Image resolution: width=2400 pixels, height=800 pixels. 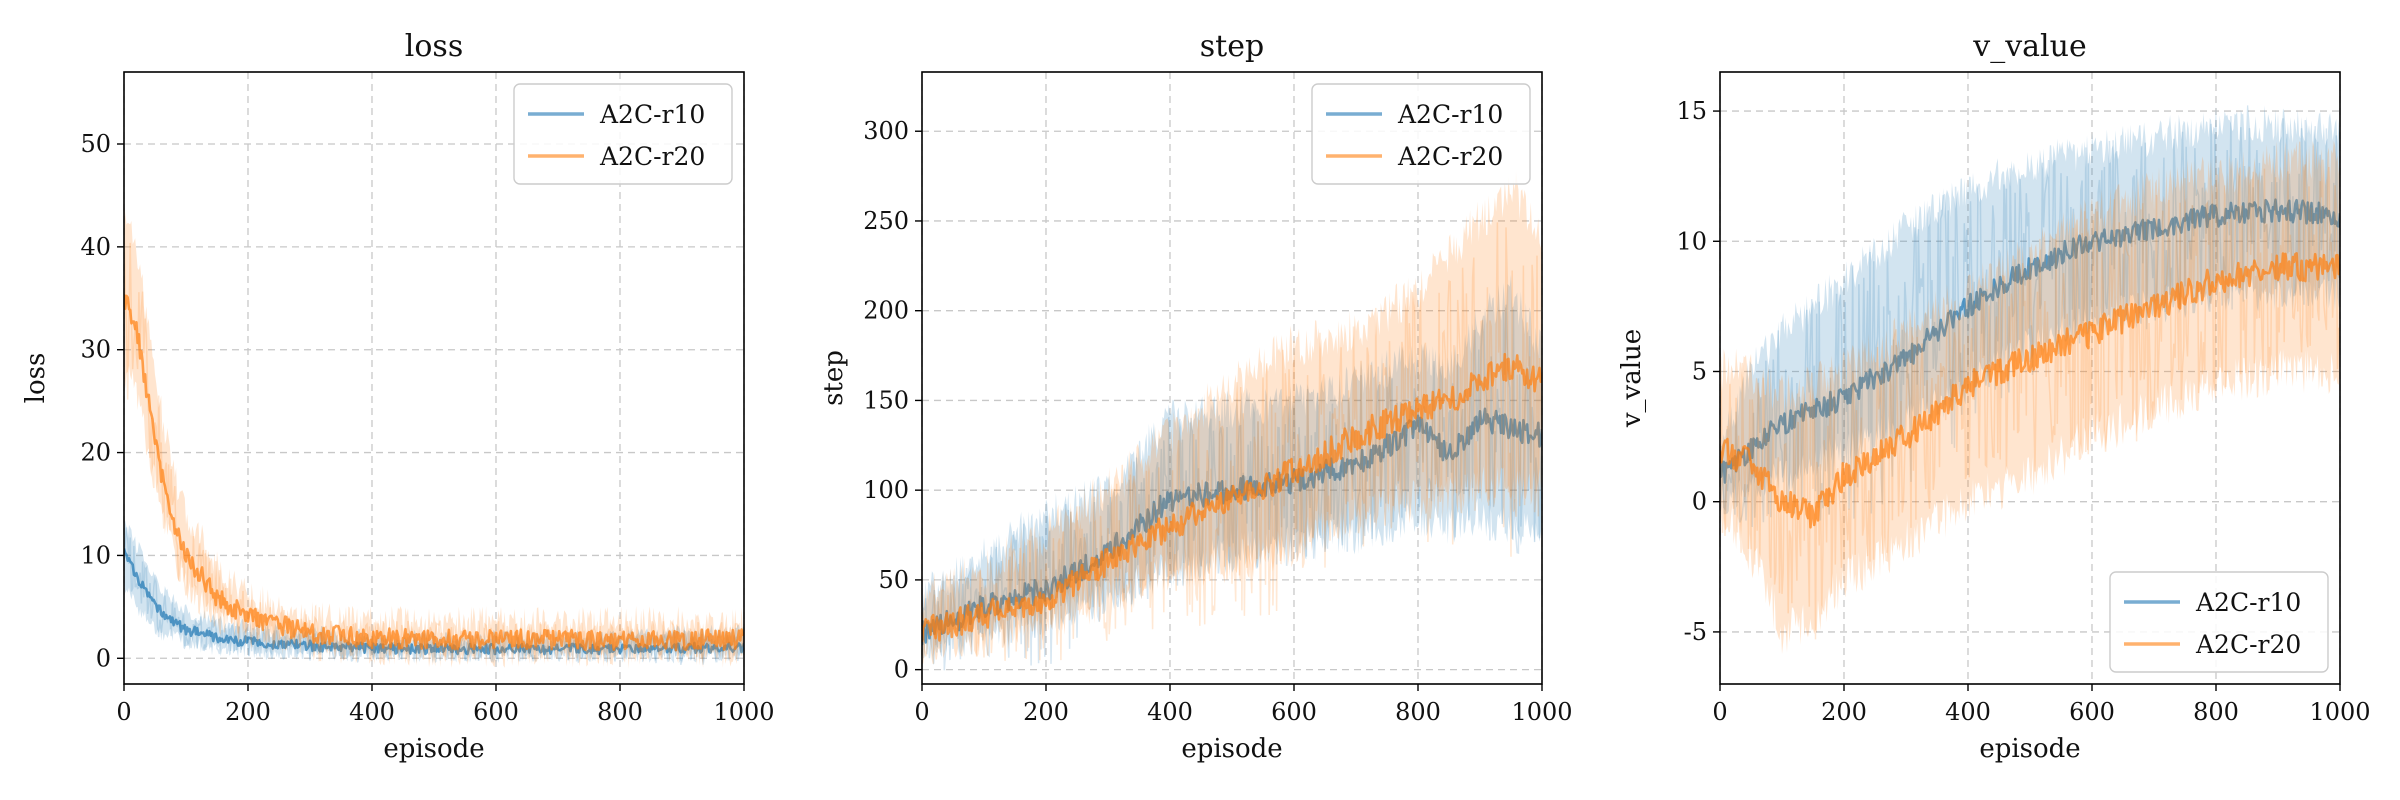 I want to click on y-axis-label: v_value, so click(x=1632, y=378).